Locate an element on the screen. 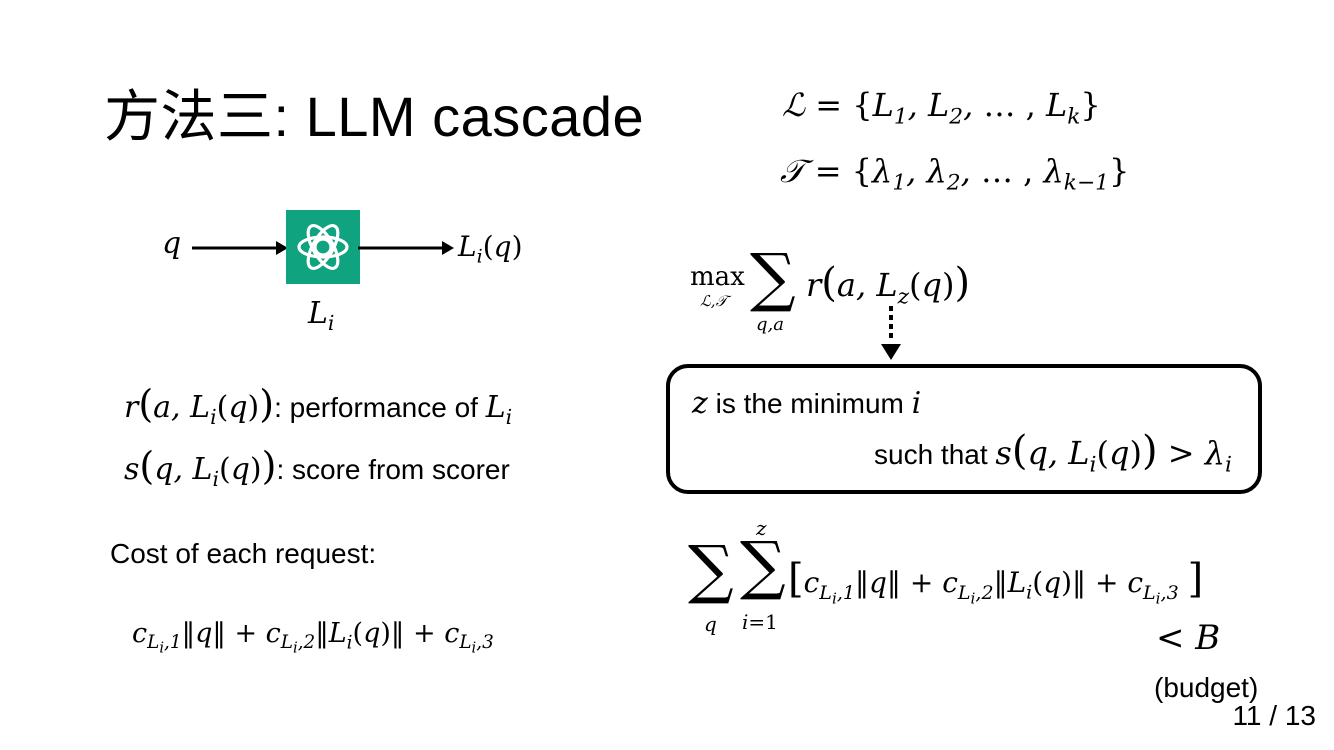 This screenshot has width=1334, height=750. objective-sum: ∑ is located at coordinates (773, 278).